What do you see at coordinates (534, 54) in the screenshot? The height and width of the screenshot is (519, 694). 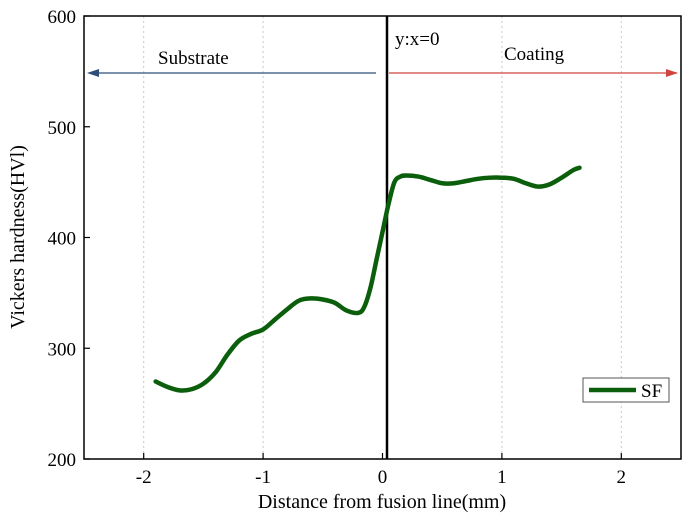 I see `coating-label: Coating` at bounding box center [534, 54].